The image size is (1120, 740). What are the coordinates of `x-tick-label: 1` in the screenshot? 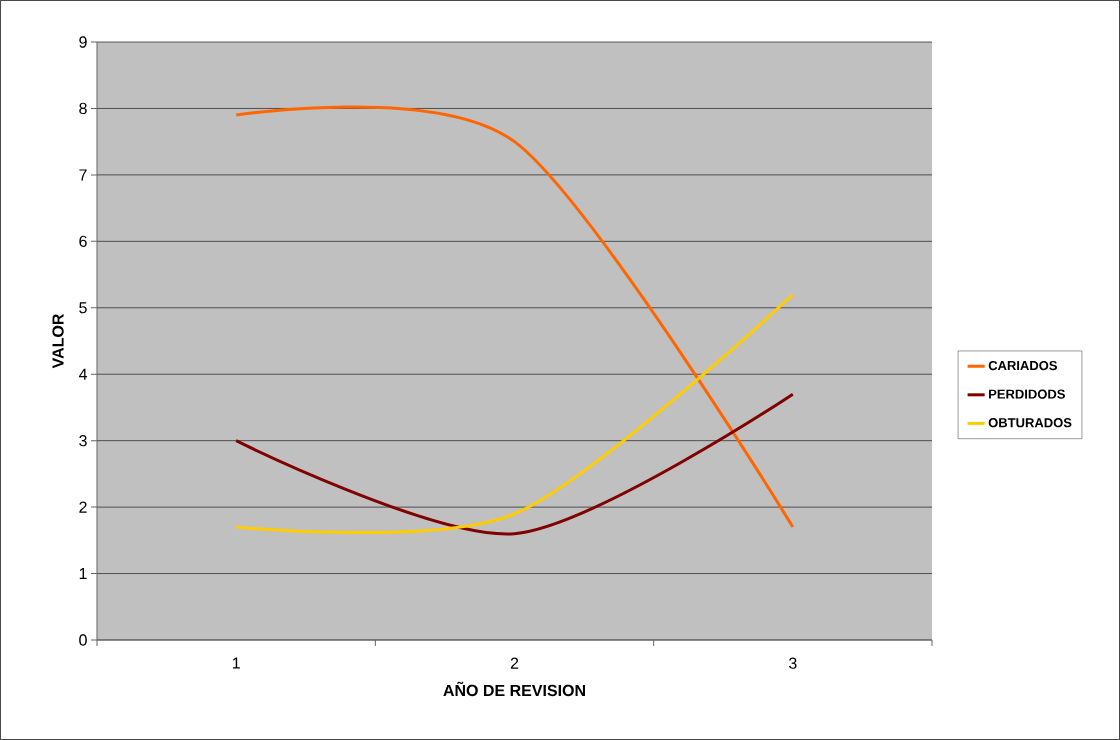 It's located at (236, 663).